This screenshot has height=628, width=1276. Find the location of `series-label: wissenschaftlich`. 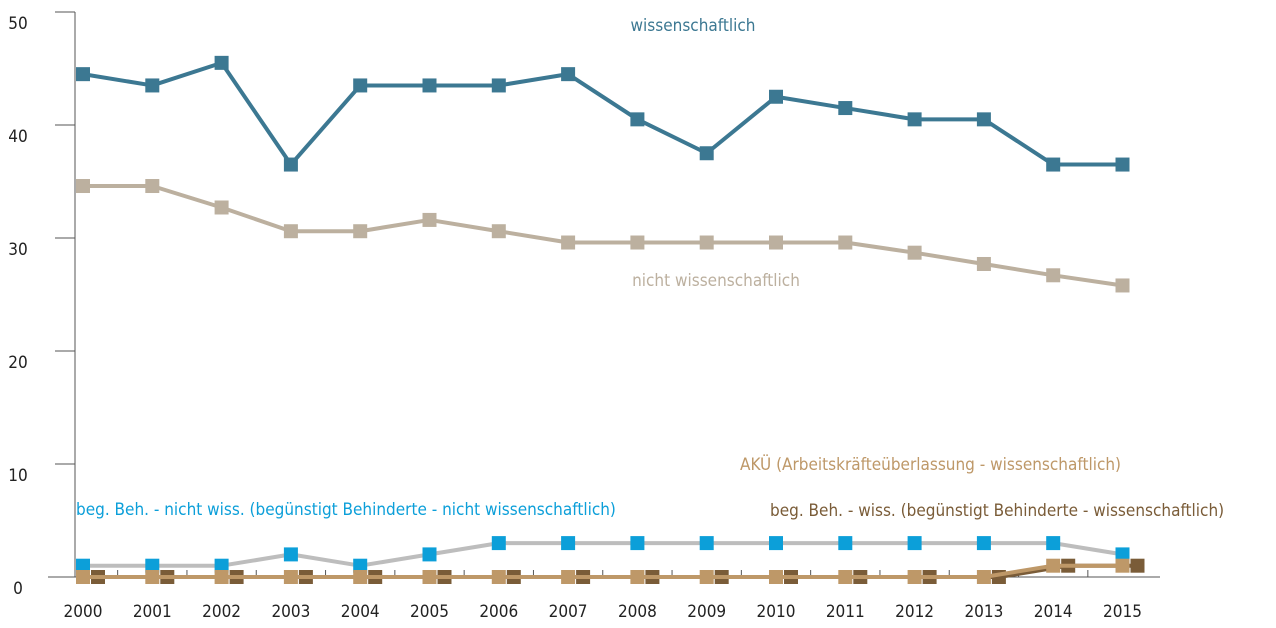

series-label: wissenschaftlich is located at coordinates (693, 26).